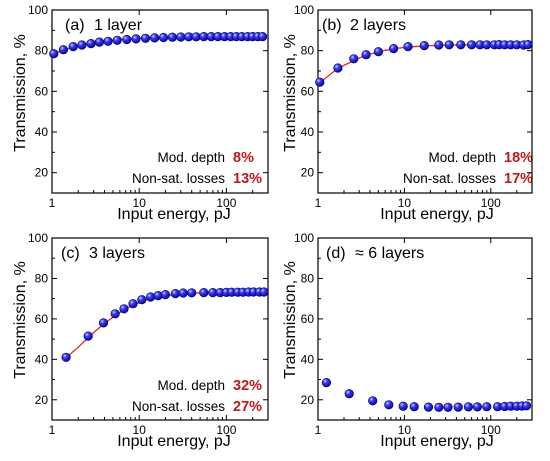 The image size is (550, 461). Describe the element at coordinates (70, 253) in the screenshot. I see `panel-c-label: (c)` at that location.